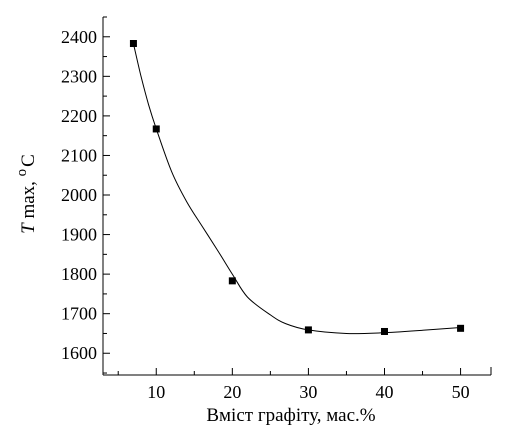 The image size is (509, 431). I want to click on y-tick-label: 2100, so click(79, 155).